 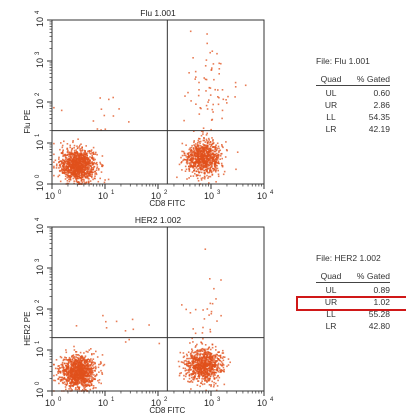 I want to click on header-quad: Quad, so click(x=331, y=277).